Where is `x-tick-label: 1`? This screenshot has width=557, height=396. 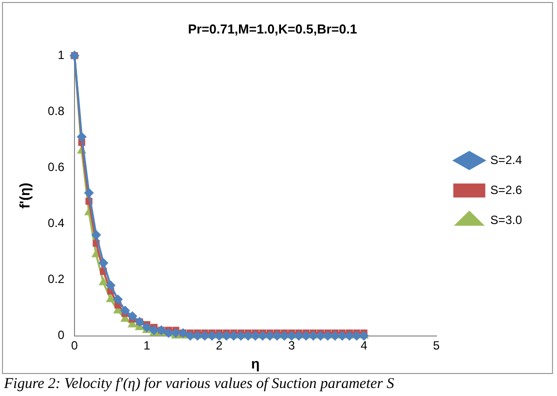
x-tick-label: 1 is located at coordinates (147, 345).